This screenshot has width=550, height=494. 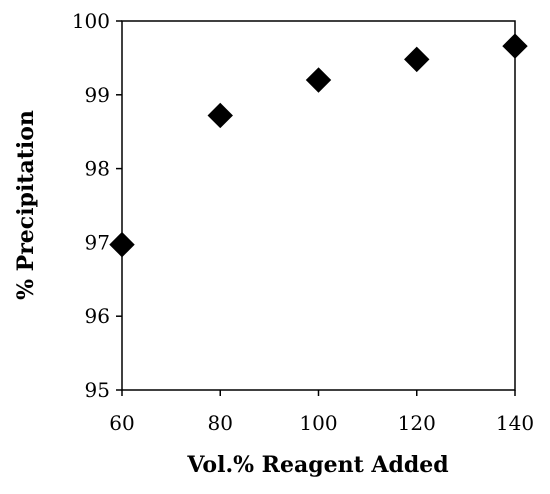 What do you see at coordinates (97, 95) in the screenshot?
I see `y-tick-label: 99` at bounding box center [97, 95].